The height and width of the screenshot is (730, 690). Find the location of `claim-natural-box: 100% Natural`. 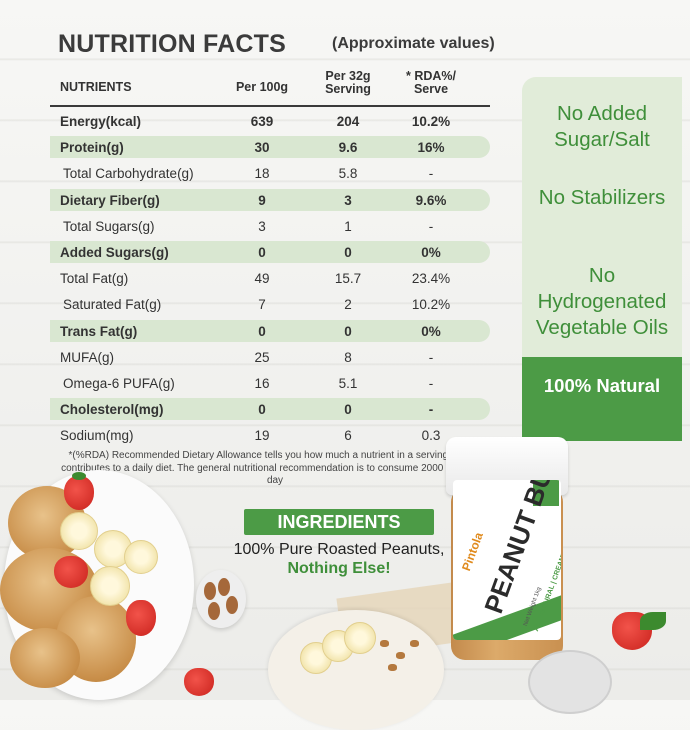

claim-natural-box: 100% Natural is located at coordinates (602, 399).